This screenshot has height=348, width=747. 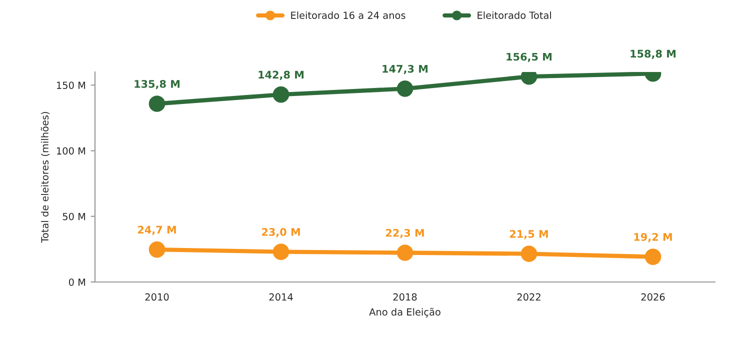 I want to click on data-label: 158,8 M, so click(x=653, y=54).